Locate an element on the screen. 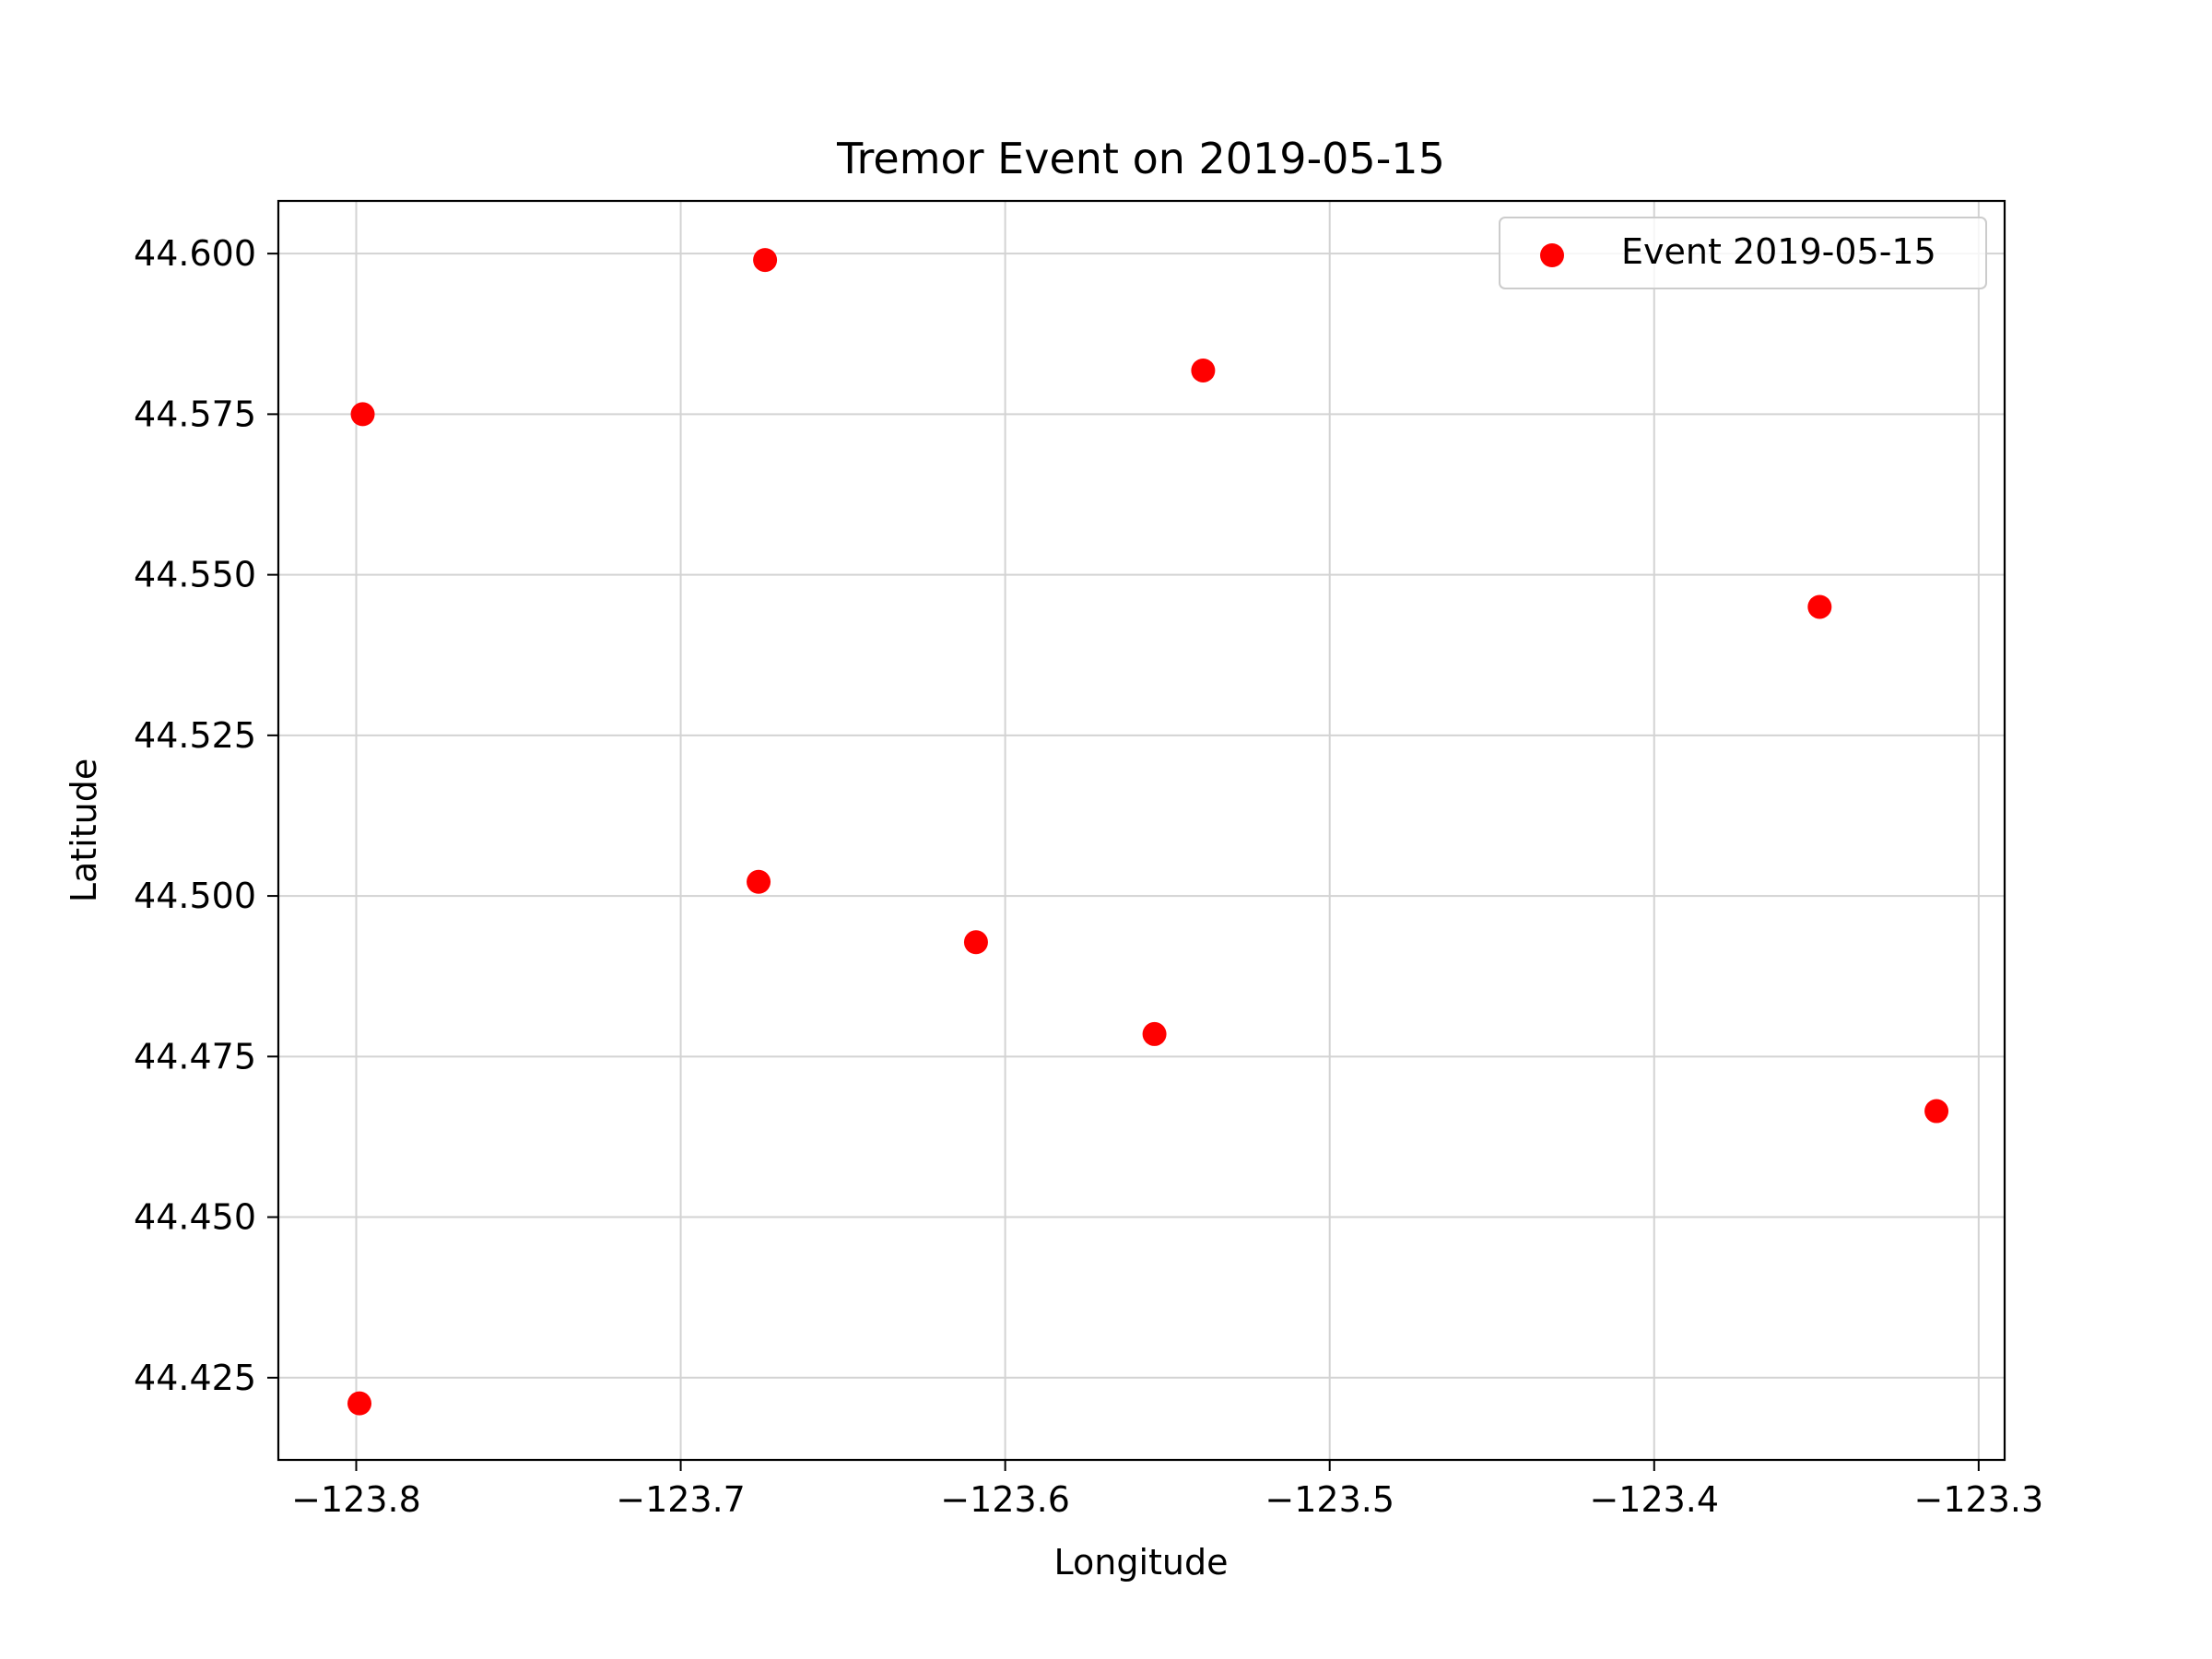  x-tick-label: −123.4 is located at coordinates (1654, 1499).